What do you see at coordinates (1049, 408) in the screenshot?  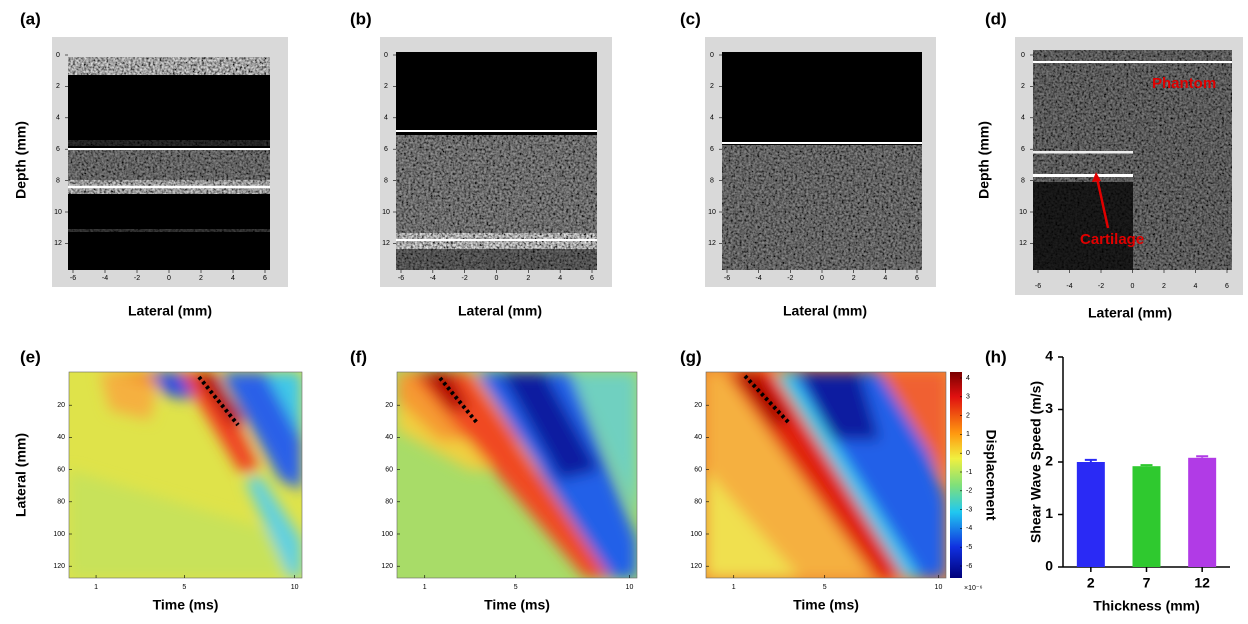 I see `y-tick-label: 3` at bounding box center [1049, 408].